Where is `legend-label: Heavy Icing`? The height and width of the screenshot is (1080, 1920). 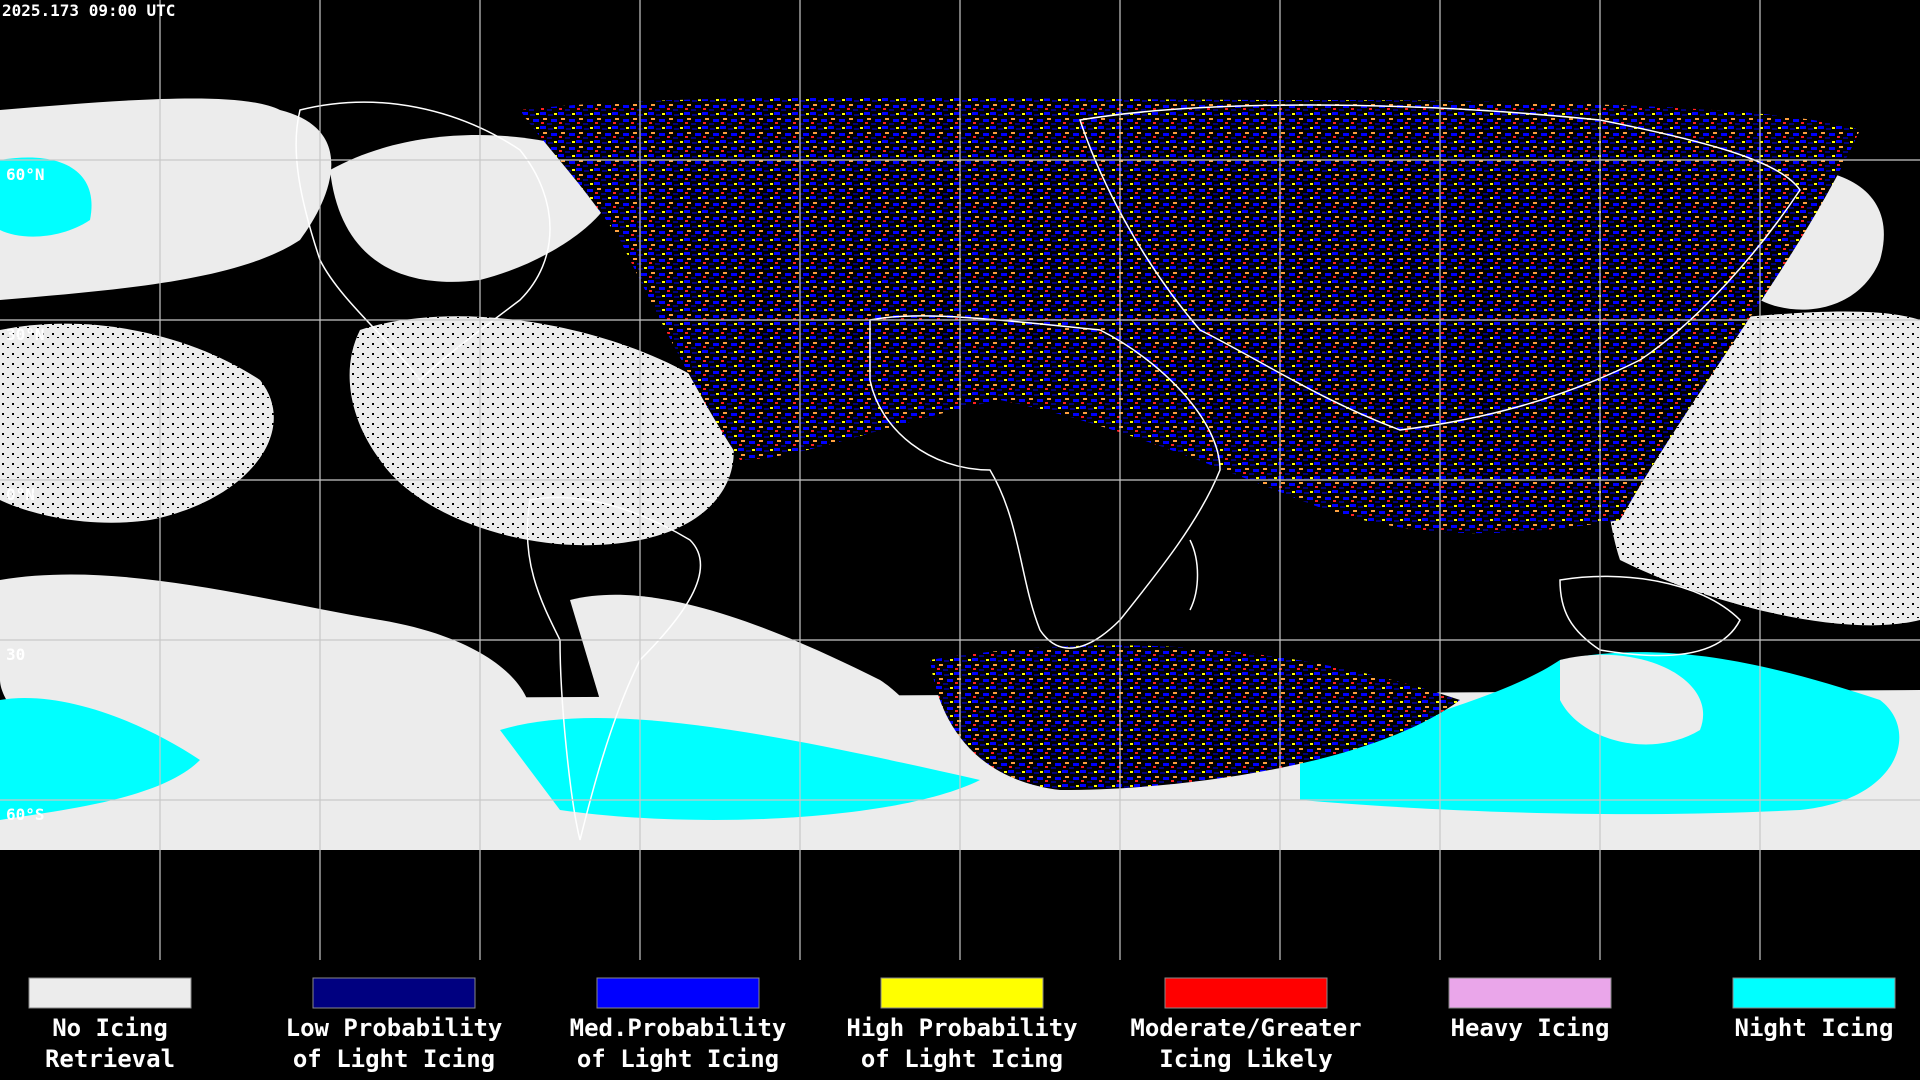
legend-label: Heavy Icing is located at coordinates (1530, 1028).